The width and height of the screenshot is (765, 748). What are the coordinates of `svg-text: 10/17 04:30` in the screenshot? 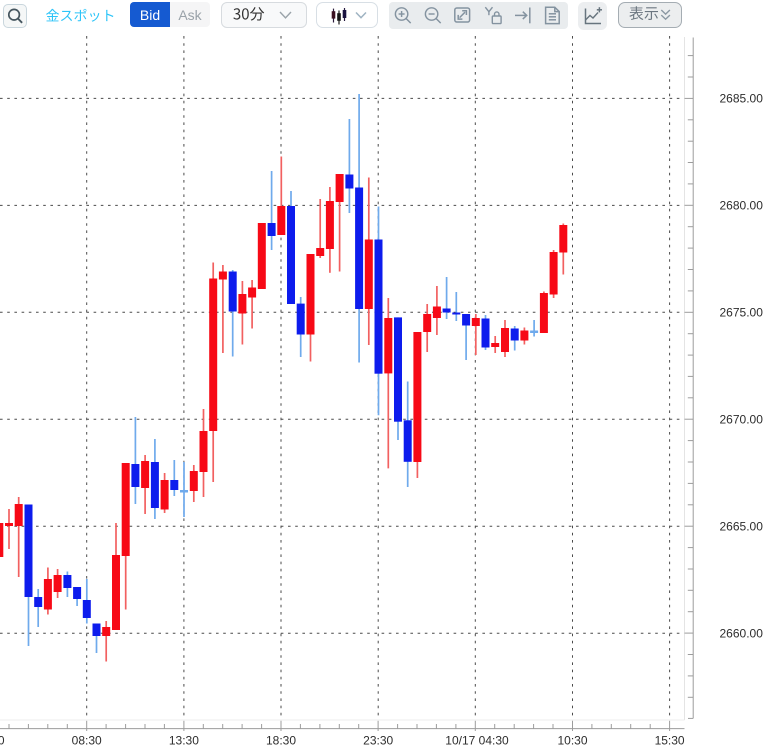 It's located at (477, 741).